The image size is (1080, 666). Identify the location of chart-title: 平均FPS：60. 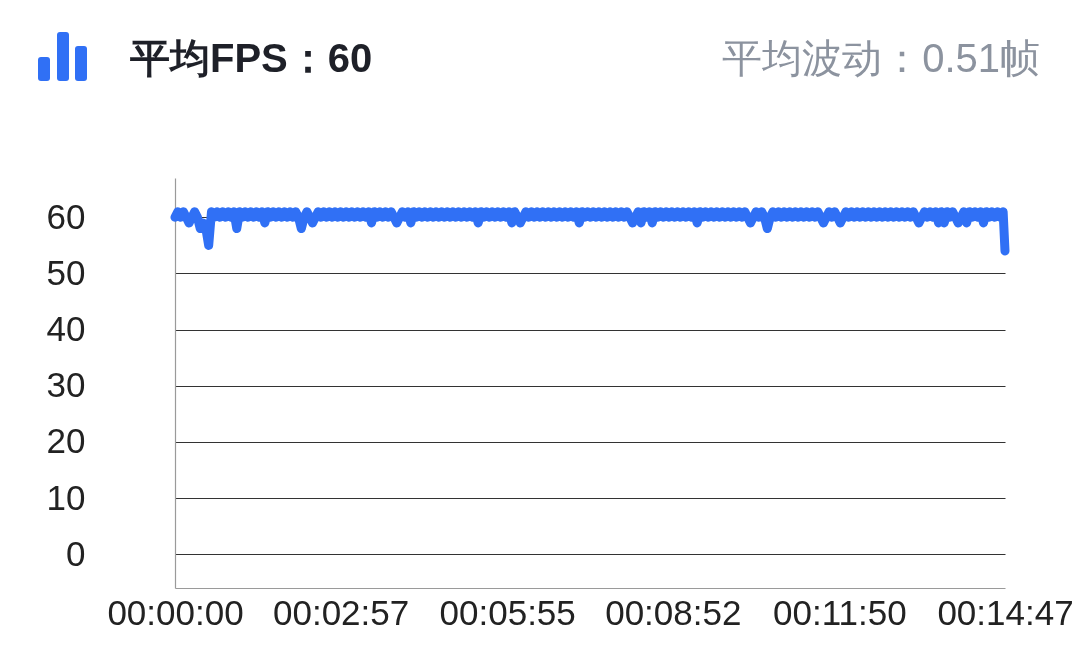
(251, 58).